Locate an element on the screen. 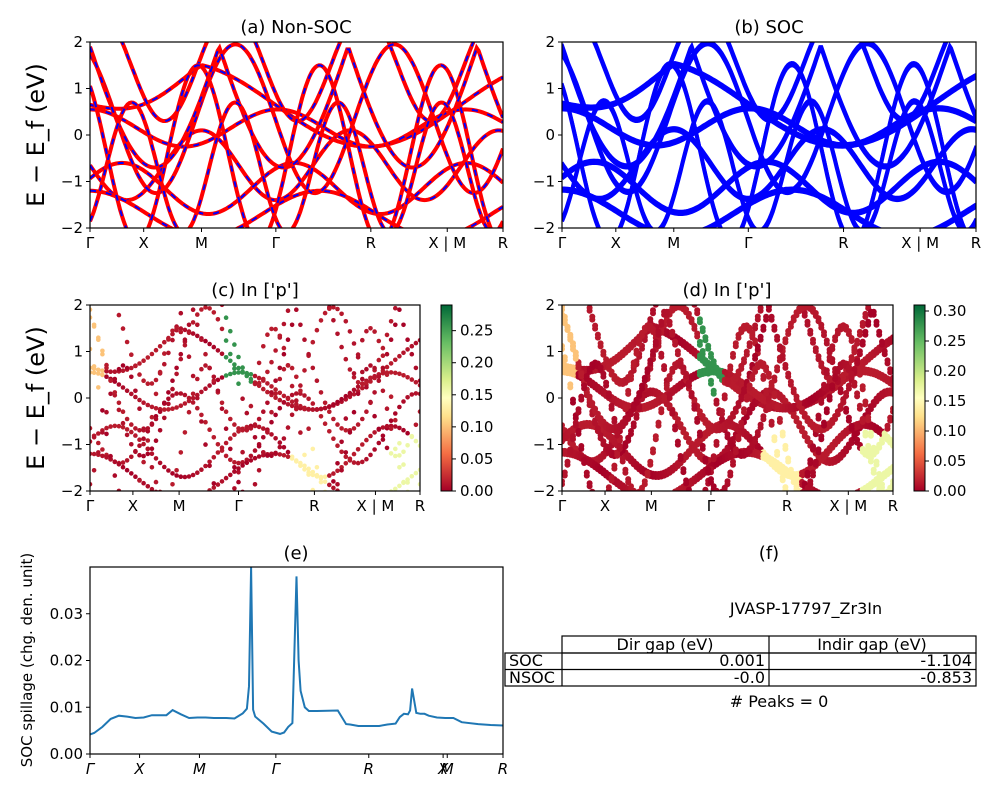  colorbar-d is located at coordinates (919, 398).